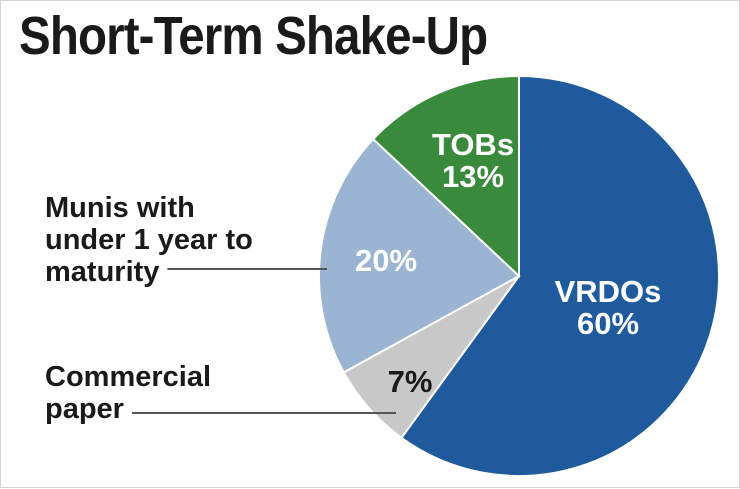 The image size is (740, 489). What do you see at coordinates (102, 272) in the screenshot?
I see `callout-label-munis-with-under-1-year-to-maturity: maturity` at bounding box center [102, 272].